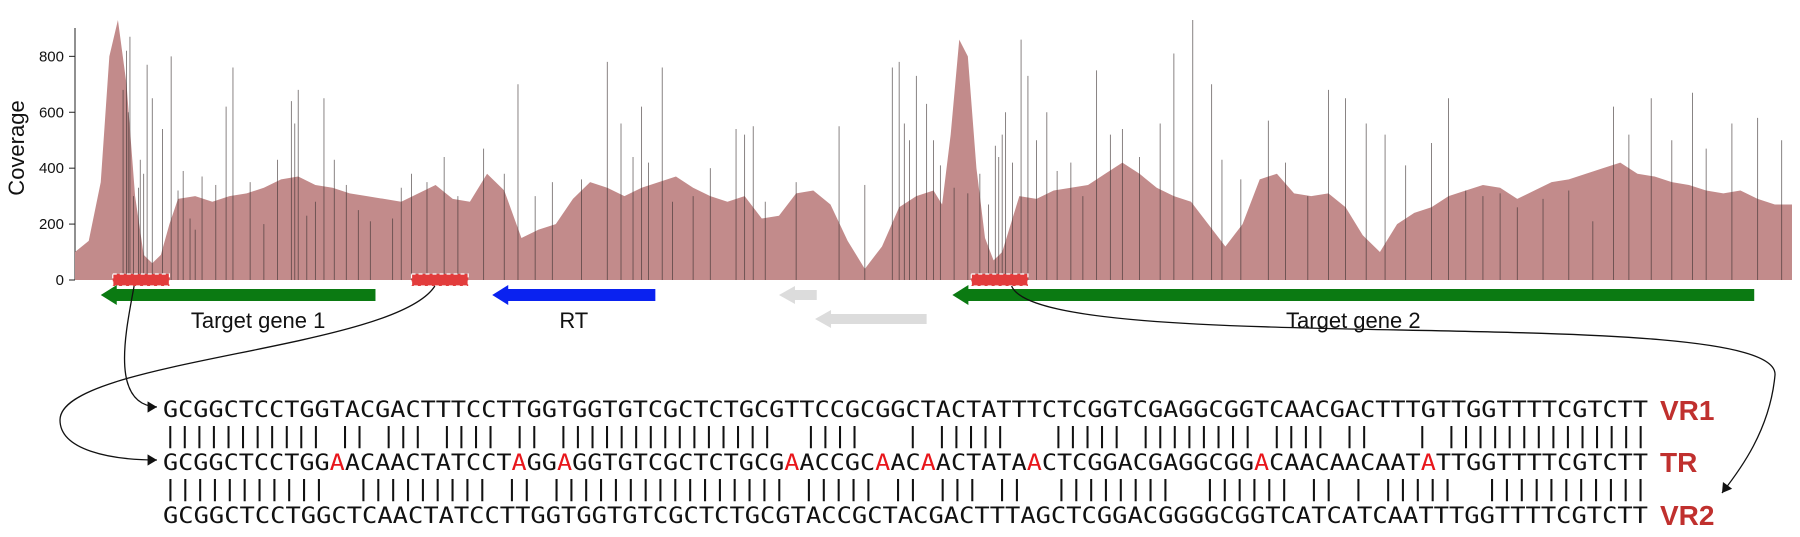 This screenshot has height=537, width=1800. I want to click on y-tick-label: 200, so click(51, 224).